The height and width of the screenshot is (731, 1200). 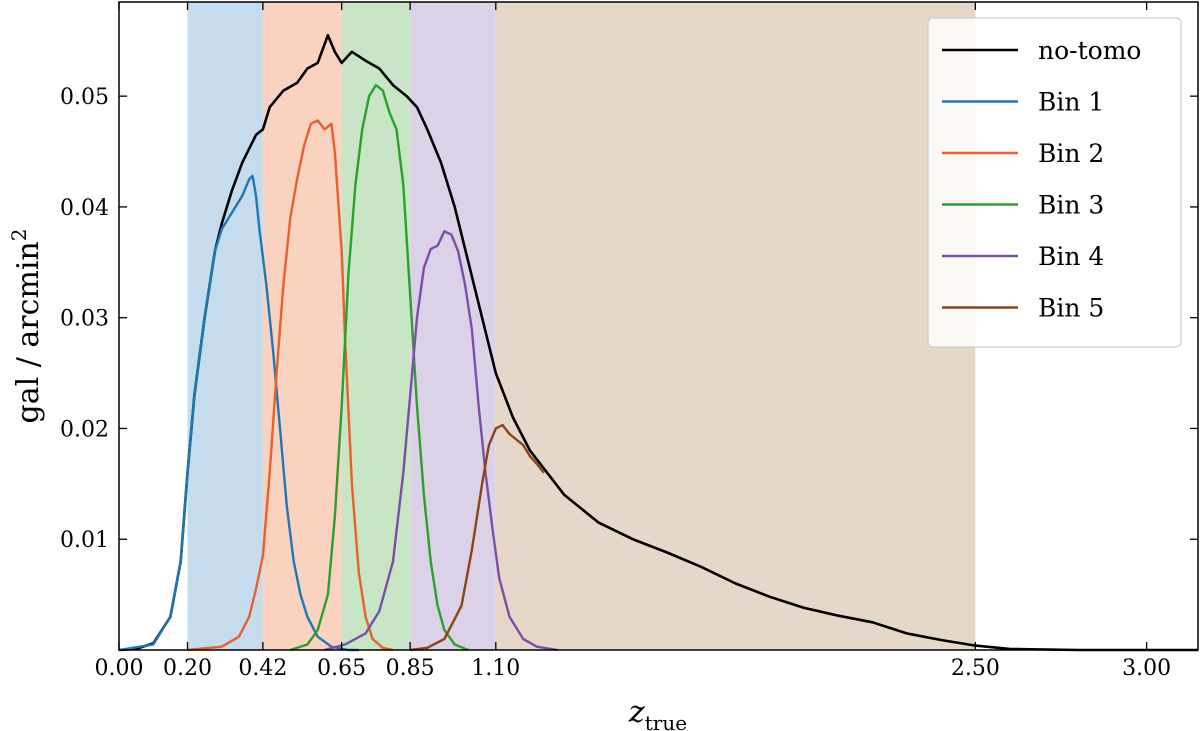 What do you see at coordinates (495, 668) in the screenshot?
I see `x-tick-label: 1.10` at bounding box center [495, 668].